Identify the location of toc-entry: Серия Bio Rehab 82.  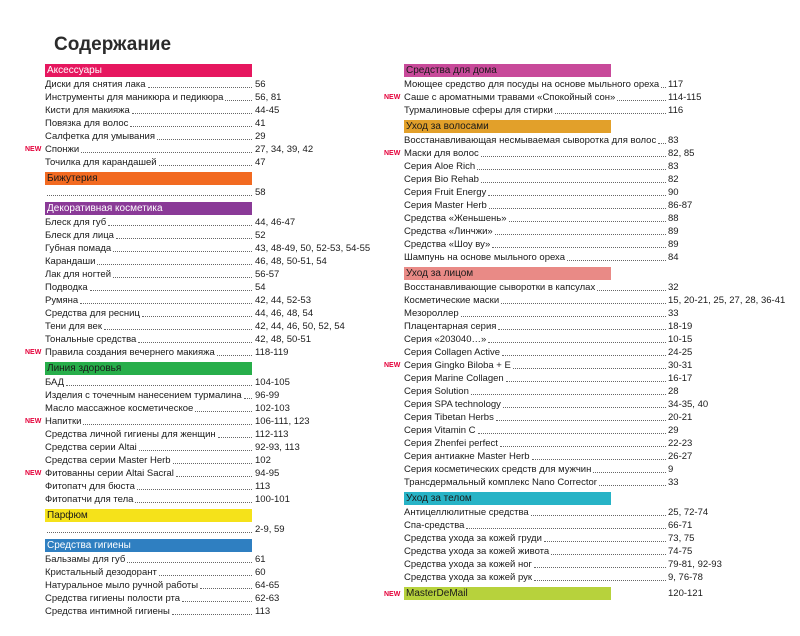
(590, 179).